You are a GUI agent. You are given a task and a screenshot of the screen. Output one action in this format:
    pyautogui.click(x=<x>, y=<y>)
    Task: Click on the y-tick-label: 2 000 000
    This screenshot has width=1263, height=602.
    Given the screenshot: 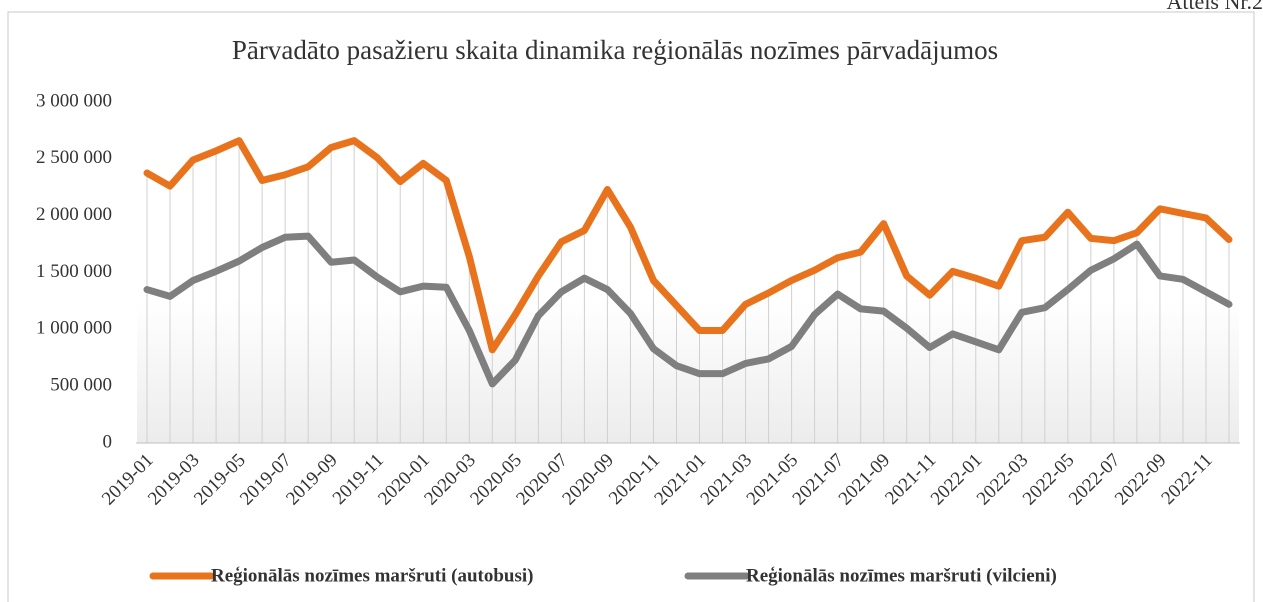 What is the action you would take?
    pyautogui.click(x=74, y=214)
    